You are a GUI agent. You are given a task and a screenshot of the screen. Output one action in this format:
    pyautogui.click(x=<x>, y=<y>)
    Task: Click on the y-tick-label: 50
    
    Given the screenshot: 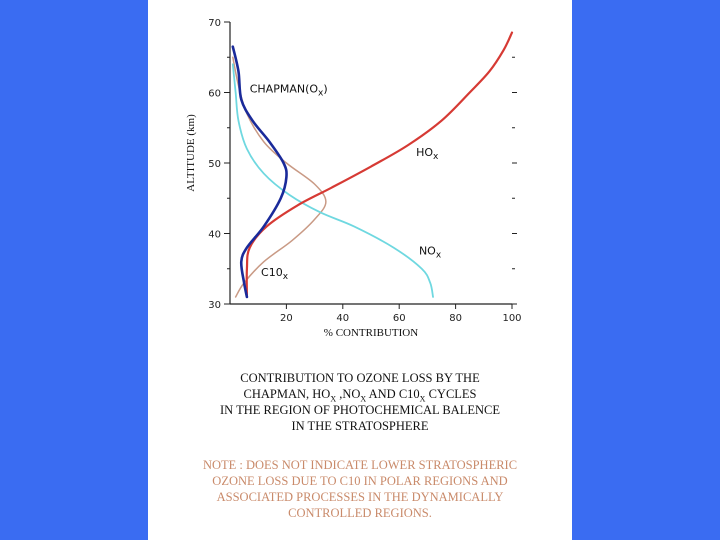 What is the action you would take?
    pyautogui.click(x=214, y=164)
    